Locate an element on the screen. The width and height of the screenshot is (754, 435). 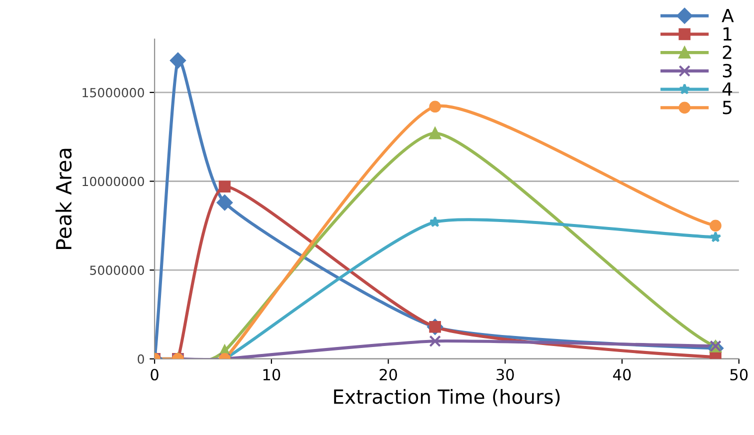
legend-label: 1 is located at coordinates (728, 34).